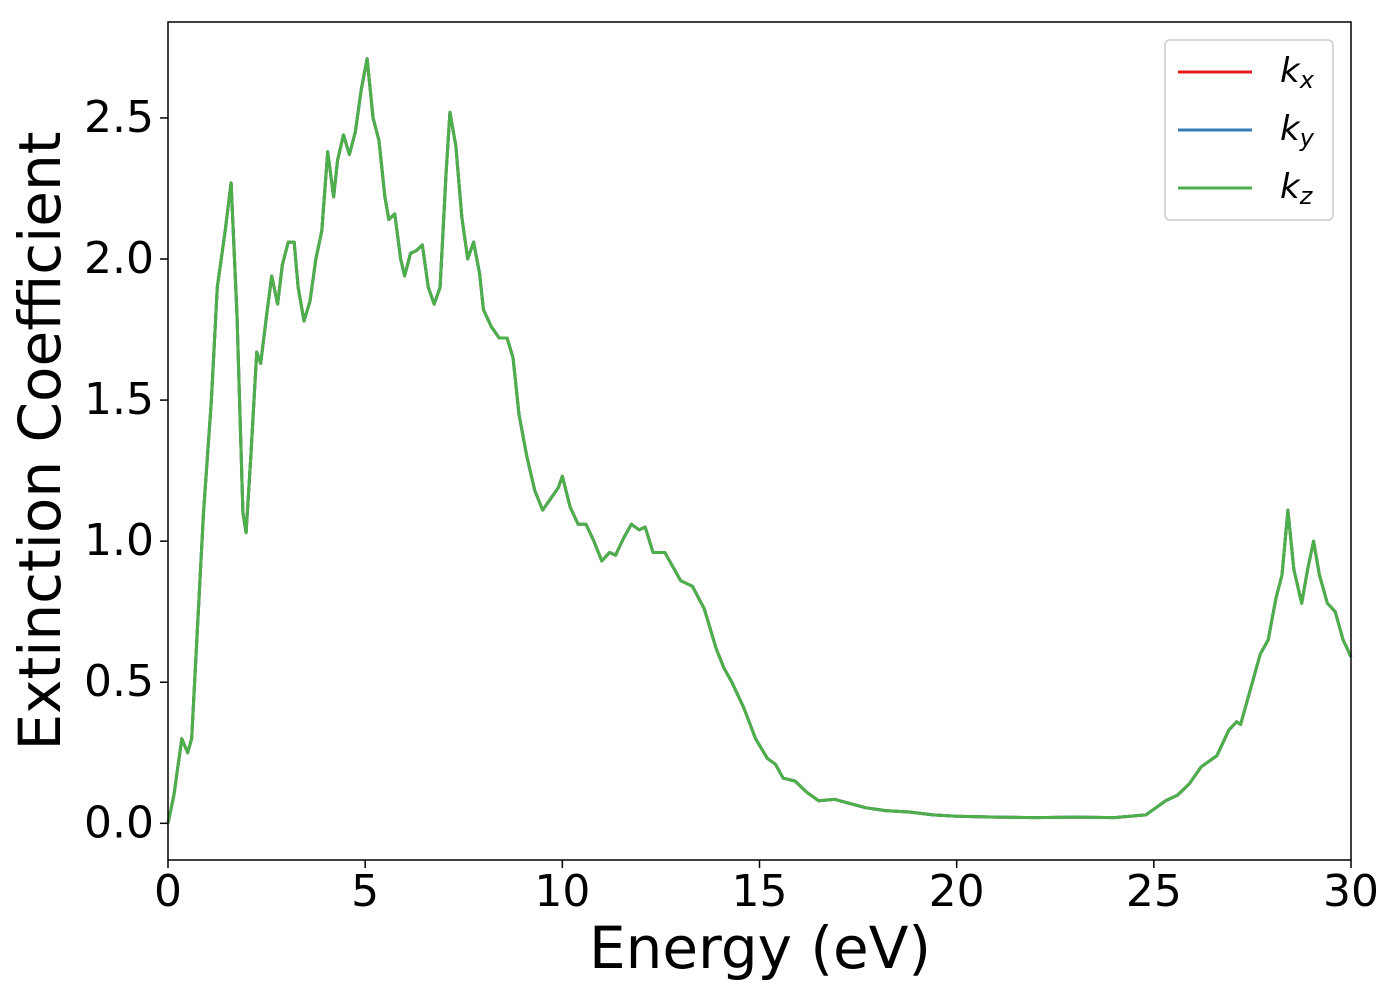 The image size is (1400, 1000). Describe the element at coordinates (119, 822) in the screenshot. I see `y-tick-label: 0.0` at that location.